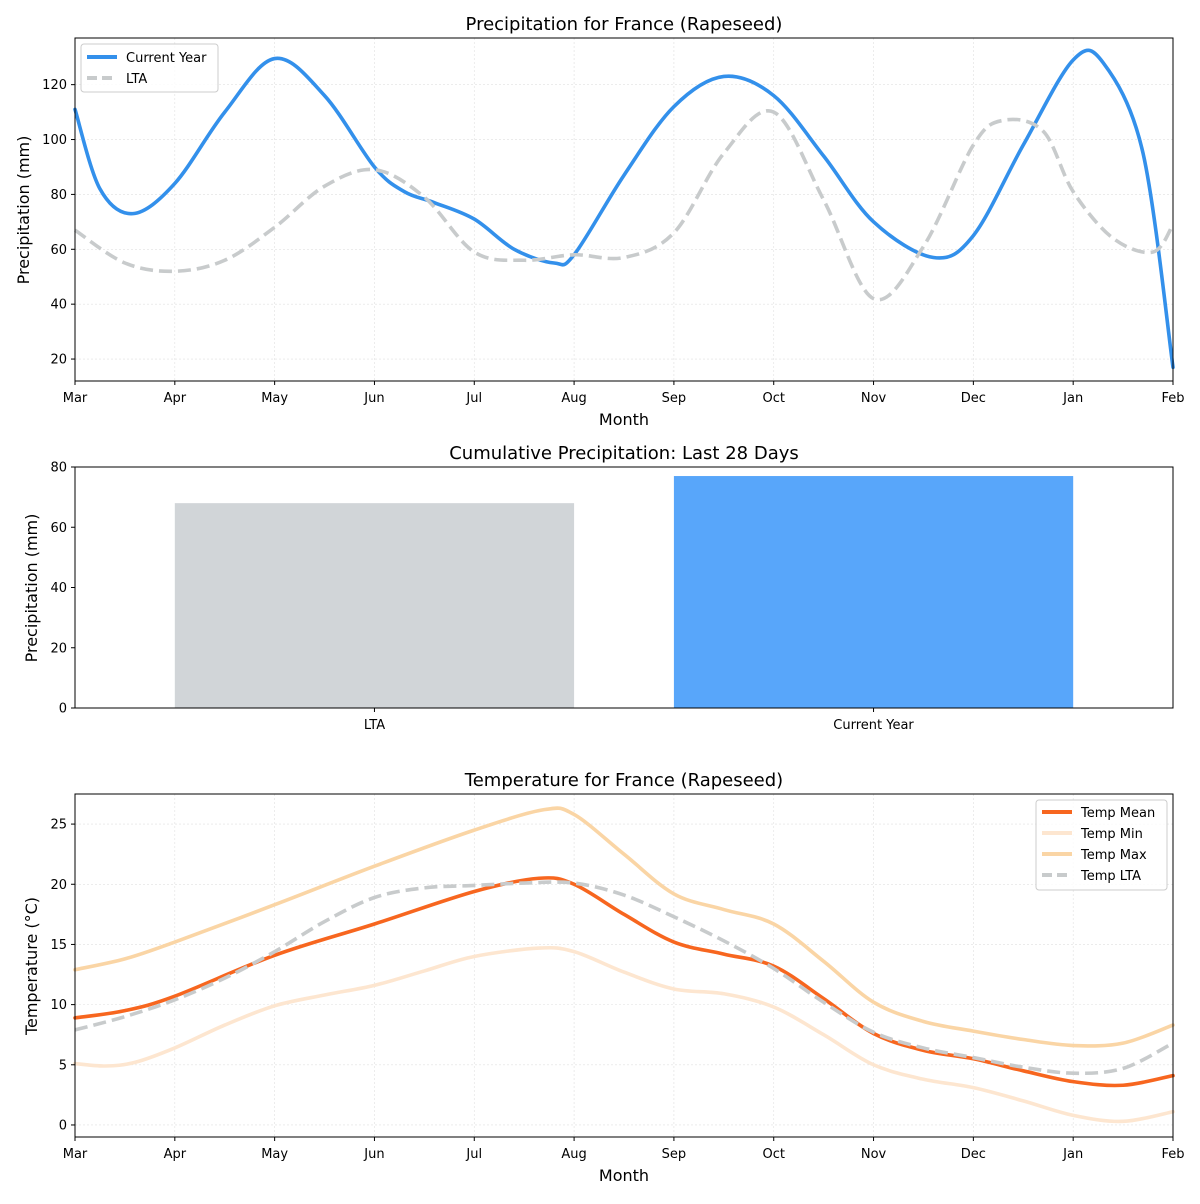 This screenshot has height=1204, width=1200. What do you see at coordinates (873, 592) in the screenshot?
I see `bar-current-year` at bounding box center [873, 592].